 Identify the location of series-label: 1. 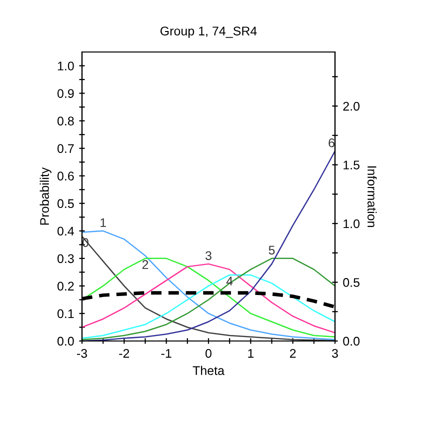
(103, 222).